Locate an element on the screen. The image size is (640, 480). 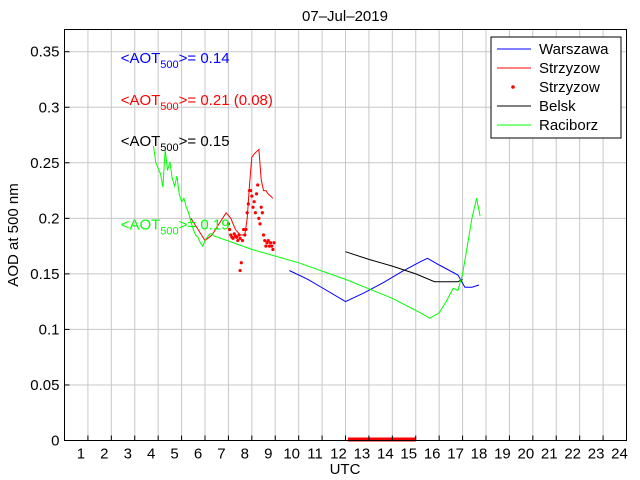
x-tick-label: 20 is located at coordinates (525, 454).